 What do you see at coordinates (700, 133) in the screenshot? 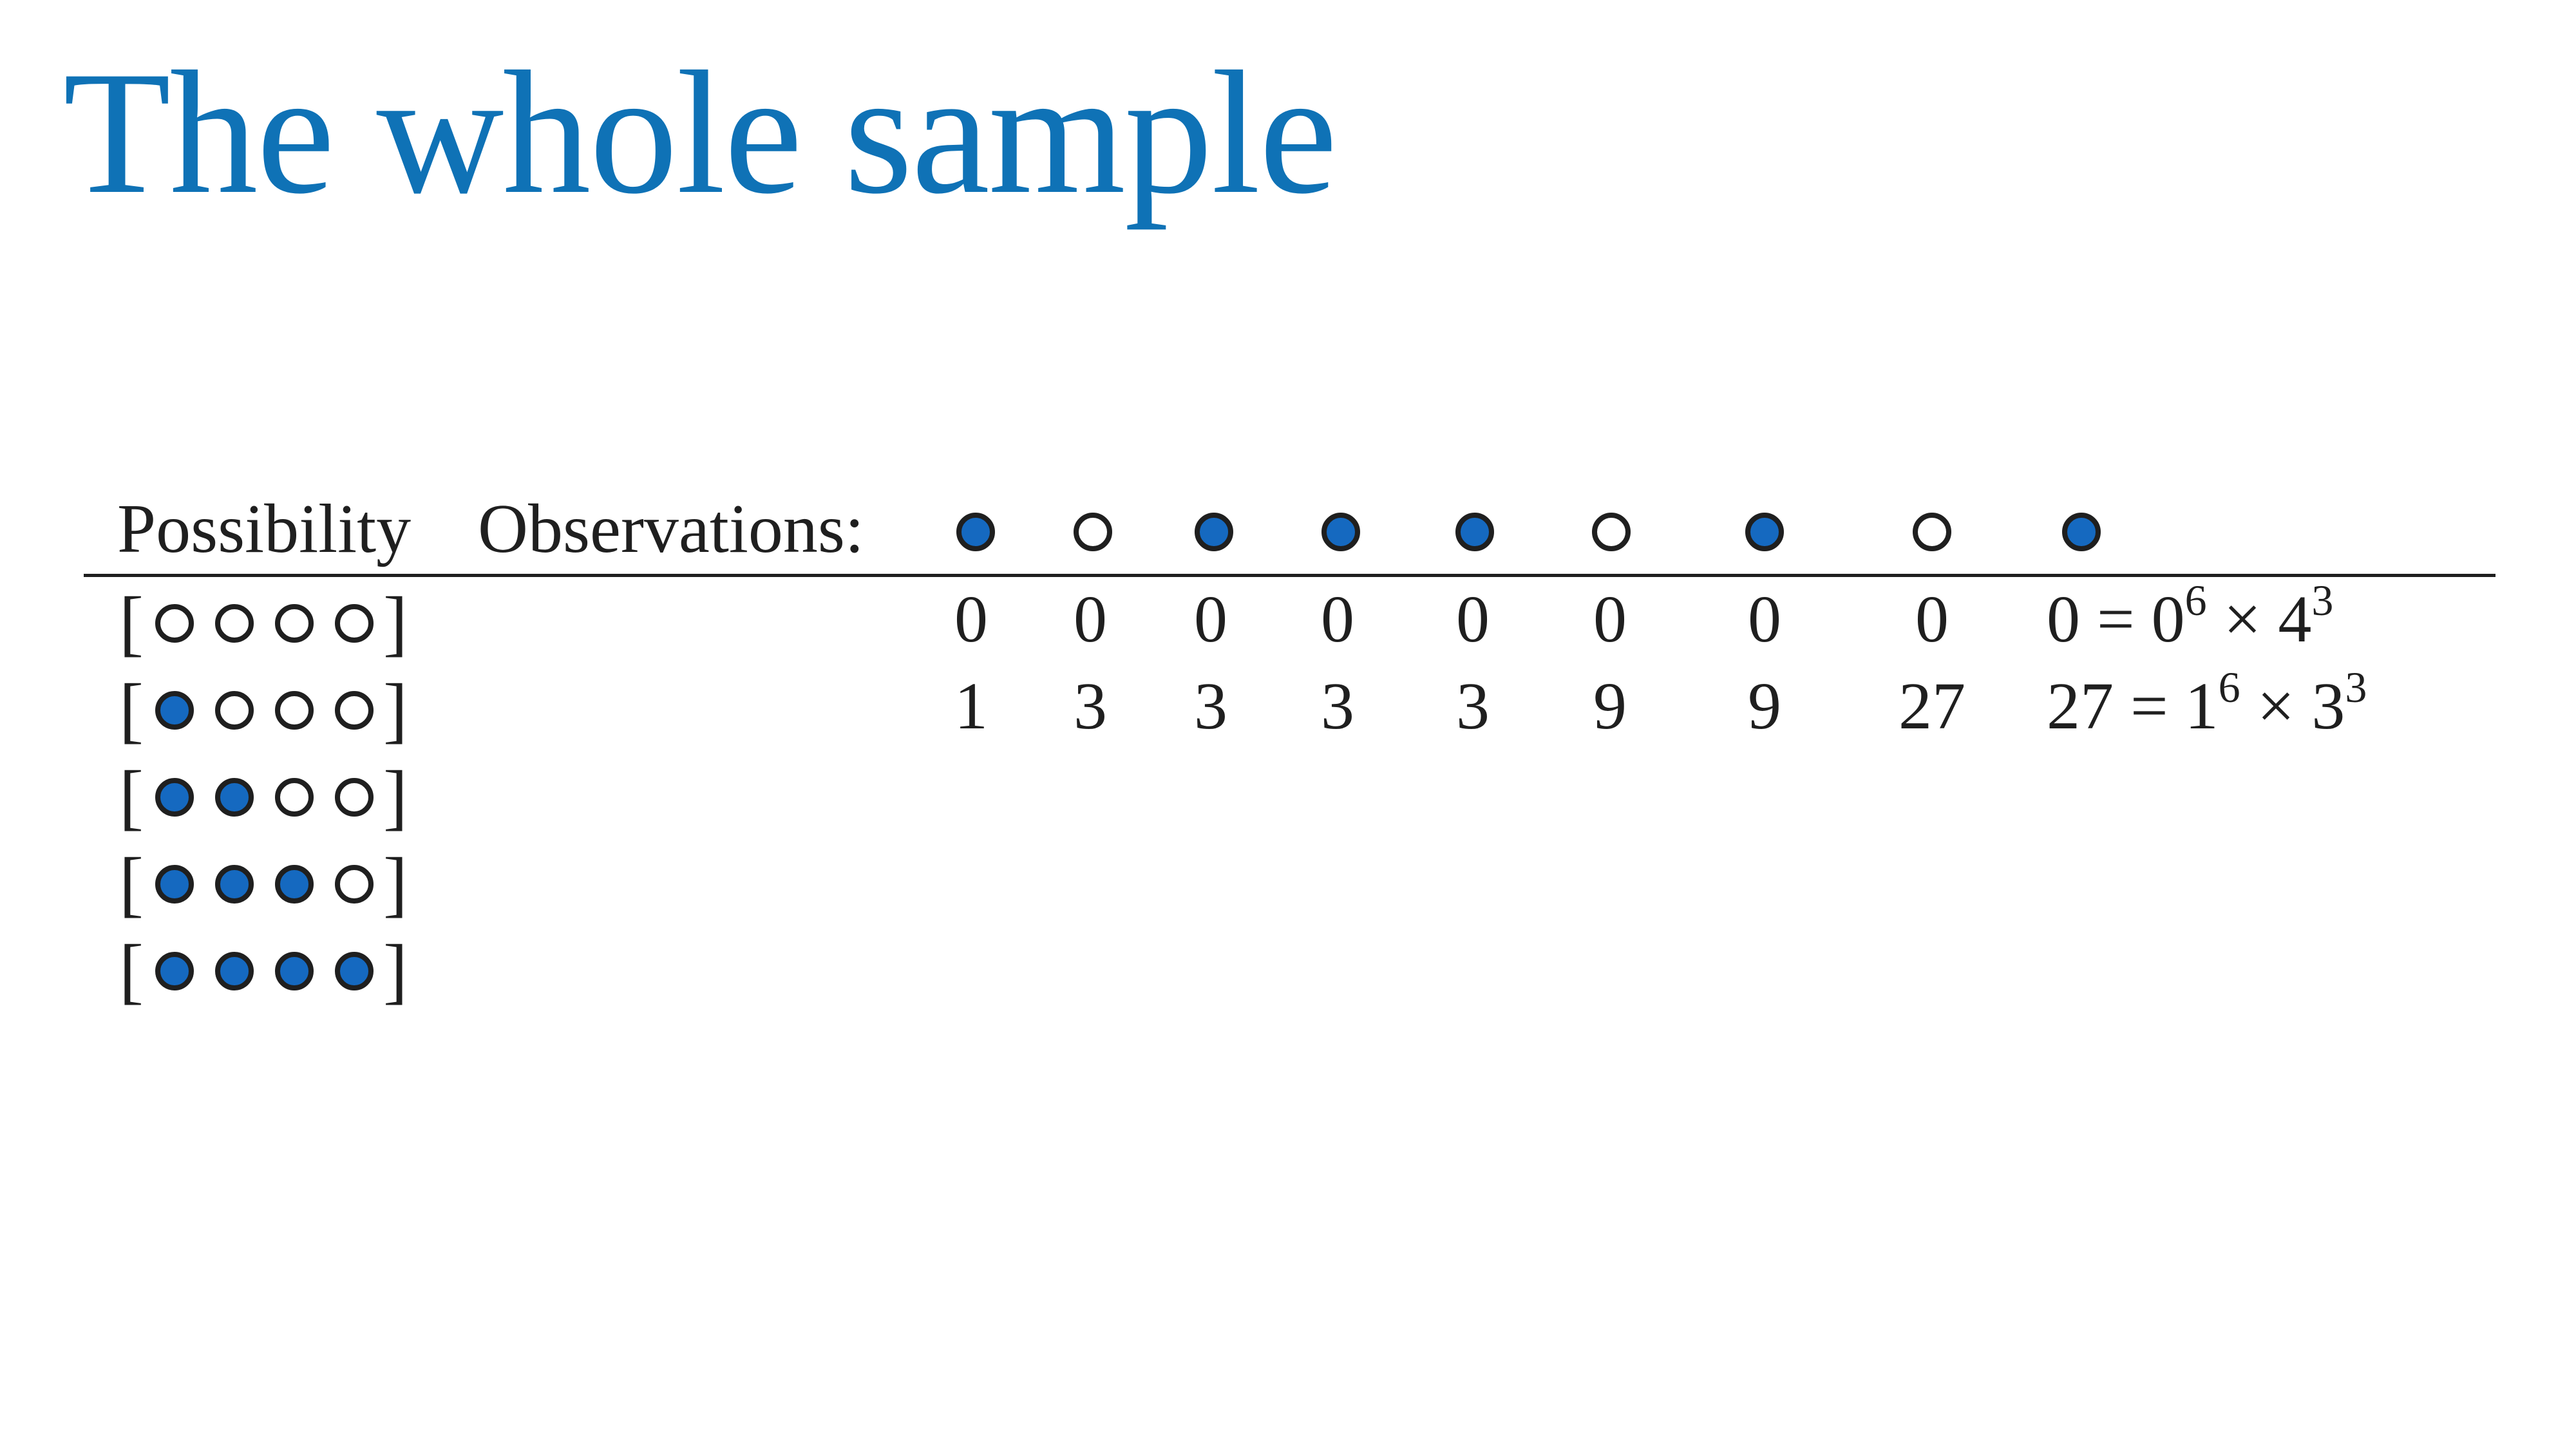
I see `slide-title: The whole sample` at bounding box center [700, 133].